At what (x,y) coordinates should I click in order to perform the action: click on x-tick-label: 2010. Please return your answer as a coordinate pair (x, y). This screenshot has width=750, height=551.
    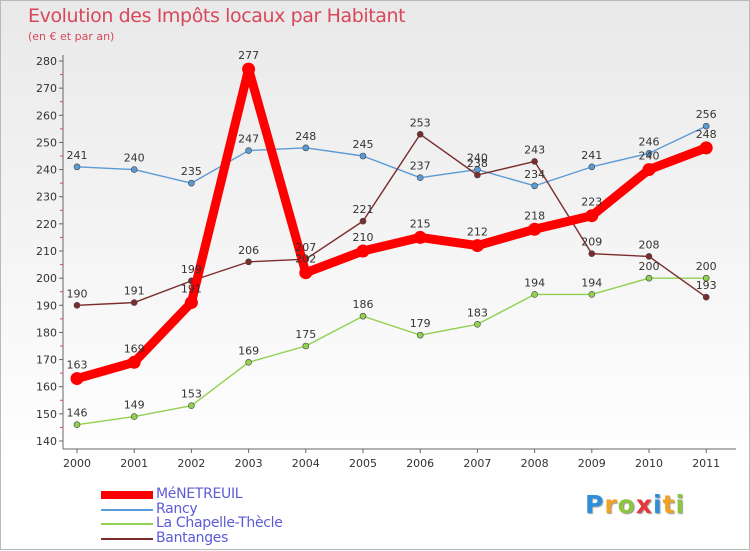
    Looking at the image, I should click on (649, 463).